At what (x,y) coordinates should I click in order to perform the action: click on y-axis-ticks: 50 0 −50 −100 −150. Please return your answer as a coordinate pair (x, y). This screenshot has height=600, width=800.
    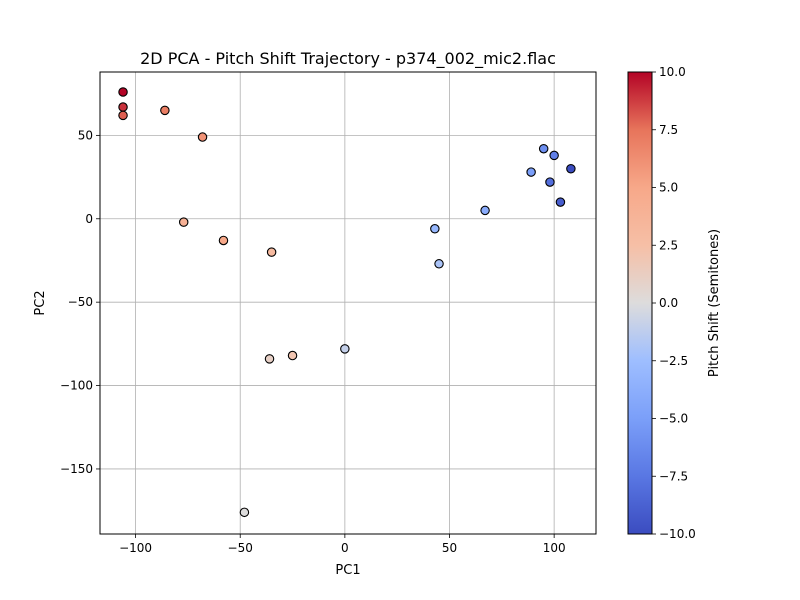
    Looking at the image, I should click on (80, 302).